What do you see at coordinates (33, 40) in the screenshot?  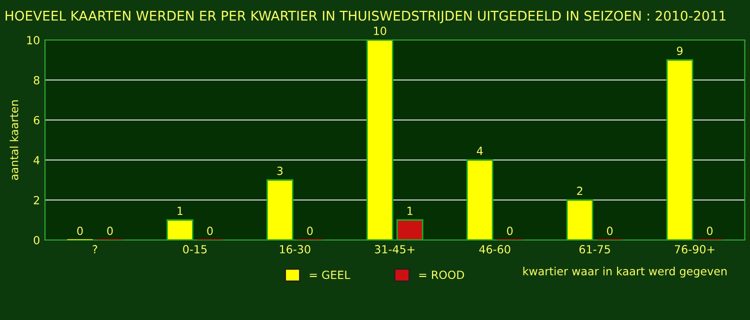 I see `y-tick-label: 10` at bounding box center [33, 40].